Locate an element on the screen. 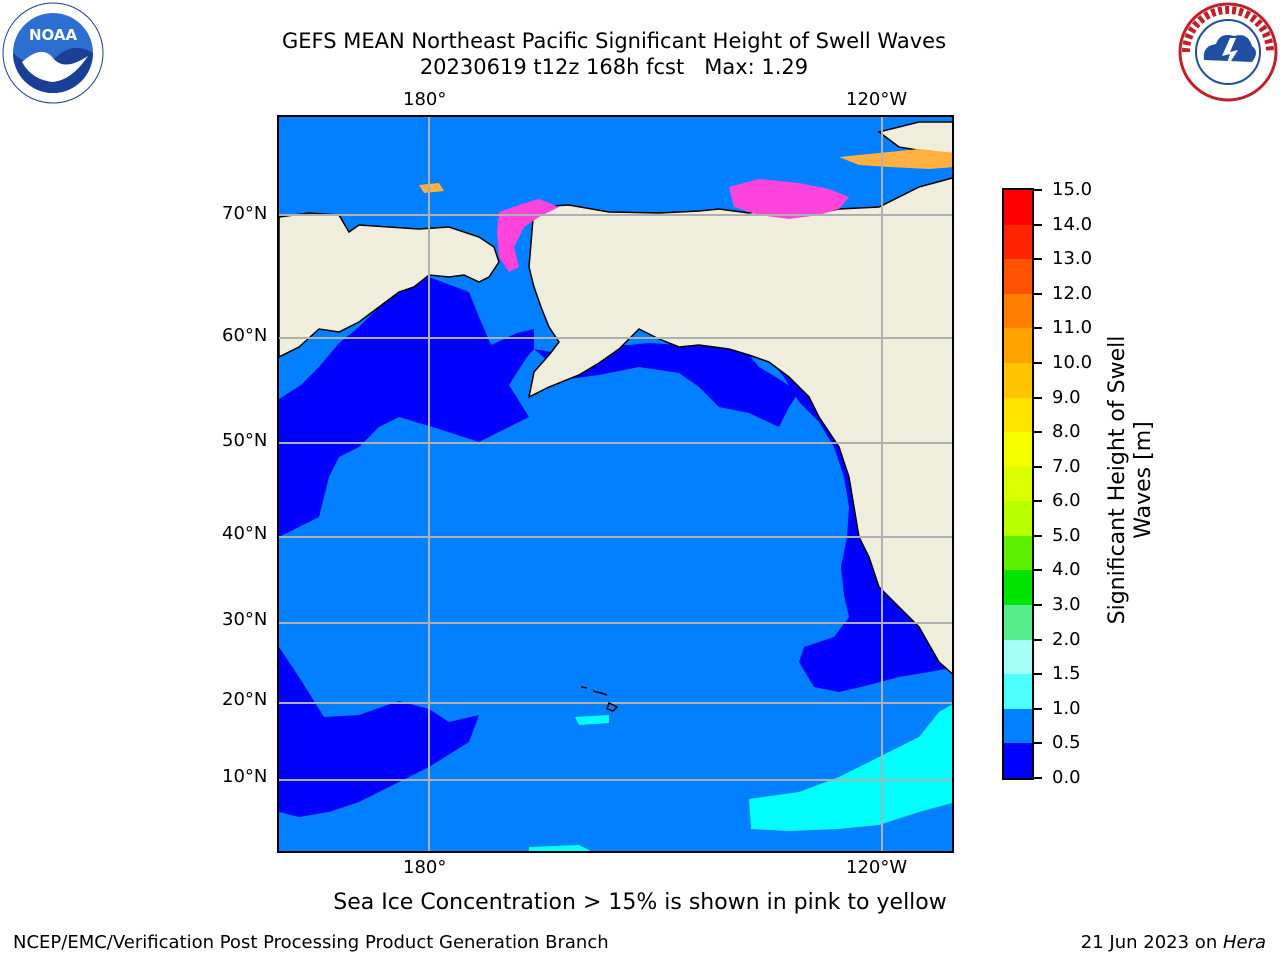  hawaii-islands is located at coordinates (599, 699).